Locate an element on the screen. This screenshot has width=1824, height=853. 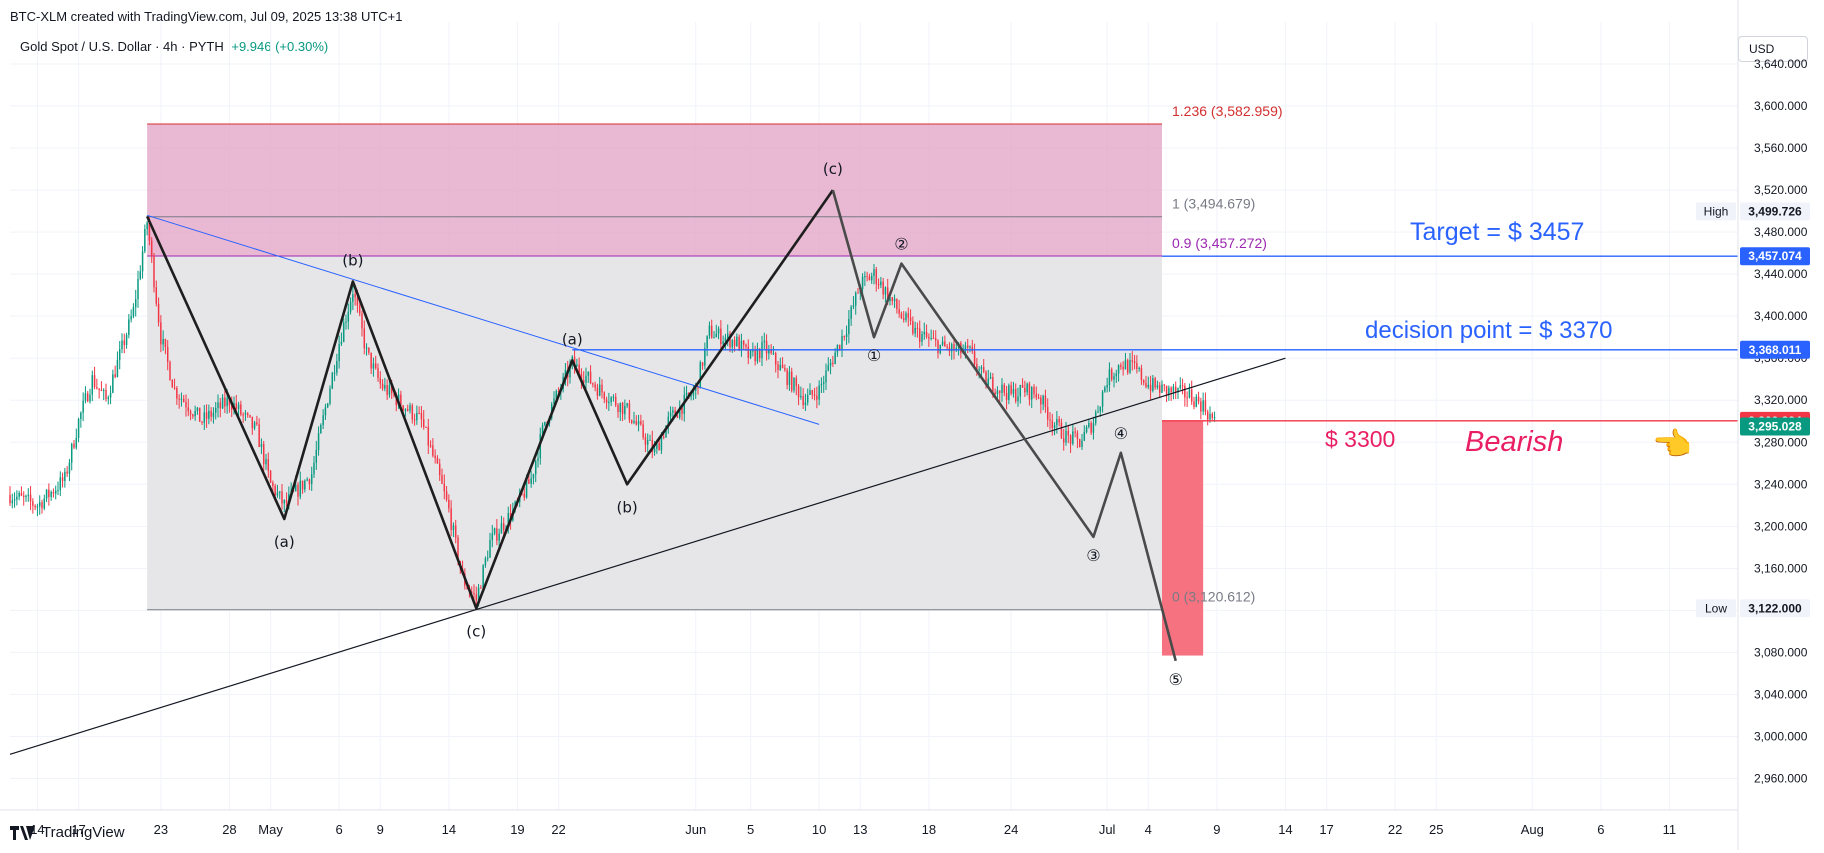
impulse-wave-line is located at coordinates (1004, 425).